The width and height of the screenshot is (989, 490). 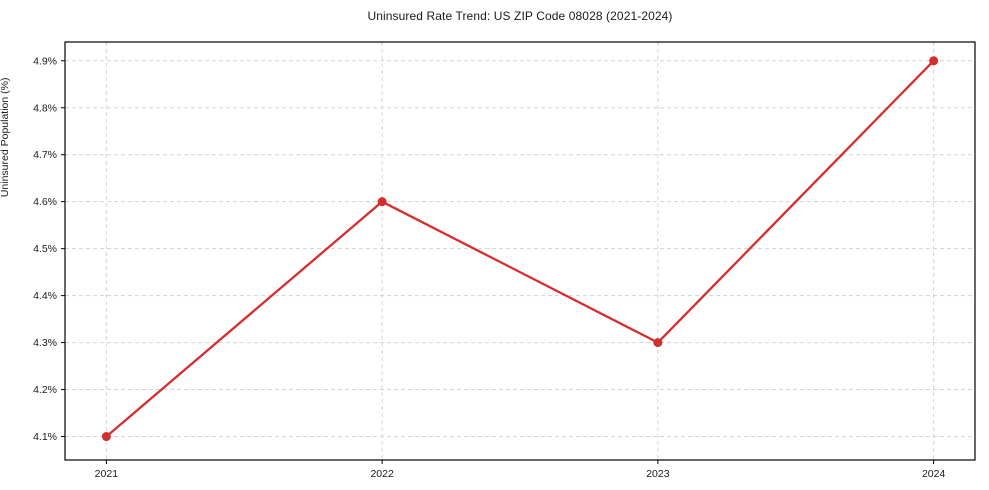 I want to click on y-tick-label: 4.7%, so click(x=45, y=155).